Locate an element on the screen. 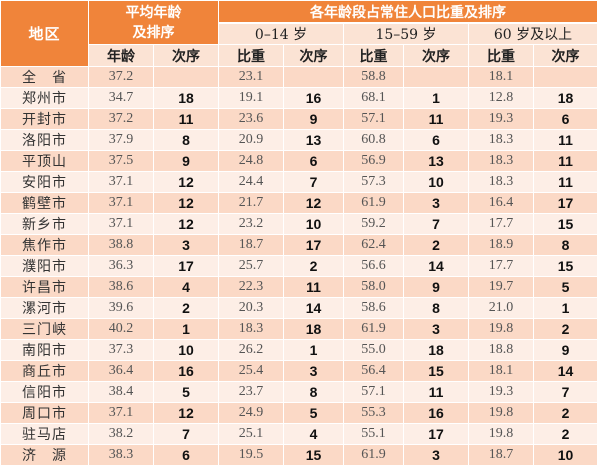 The image size is (600, 466). rank-15-59-cell is located at coordinates (436, 77).